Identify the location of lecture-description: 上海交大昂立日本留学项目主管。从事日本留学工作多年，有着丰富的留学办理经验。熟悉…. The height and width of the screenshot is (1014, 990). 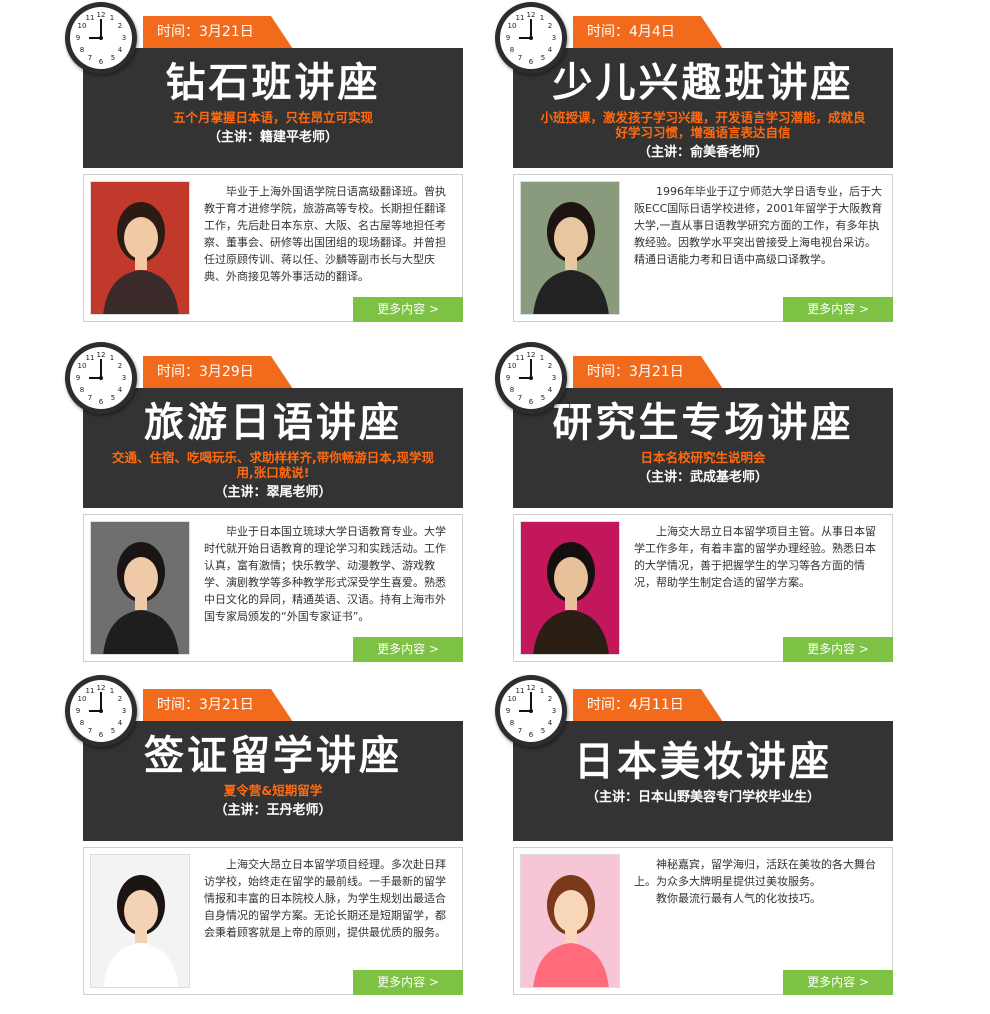
(759, 557).